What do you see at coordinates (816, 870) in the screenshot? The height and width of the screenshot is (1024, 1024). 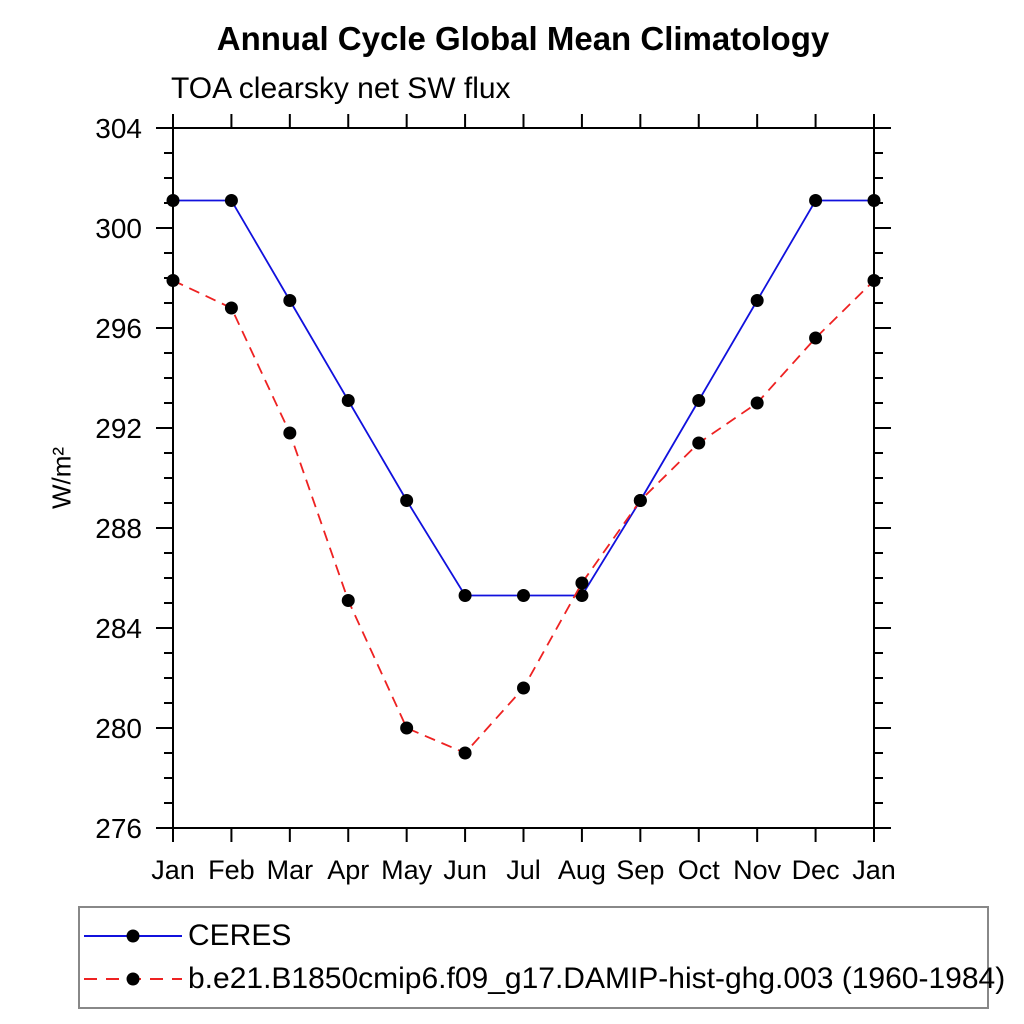 I see `x-tick-label: Dec` at bounding box center [816, 870].